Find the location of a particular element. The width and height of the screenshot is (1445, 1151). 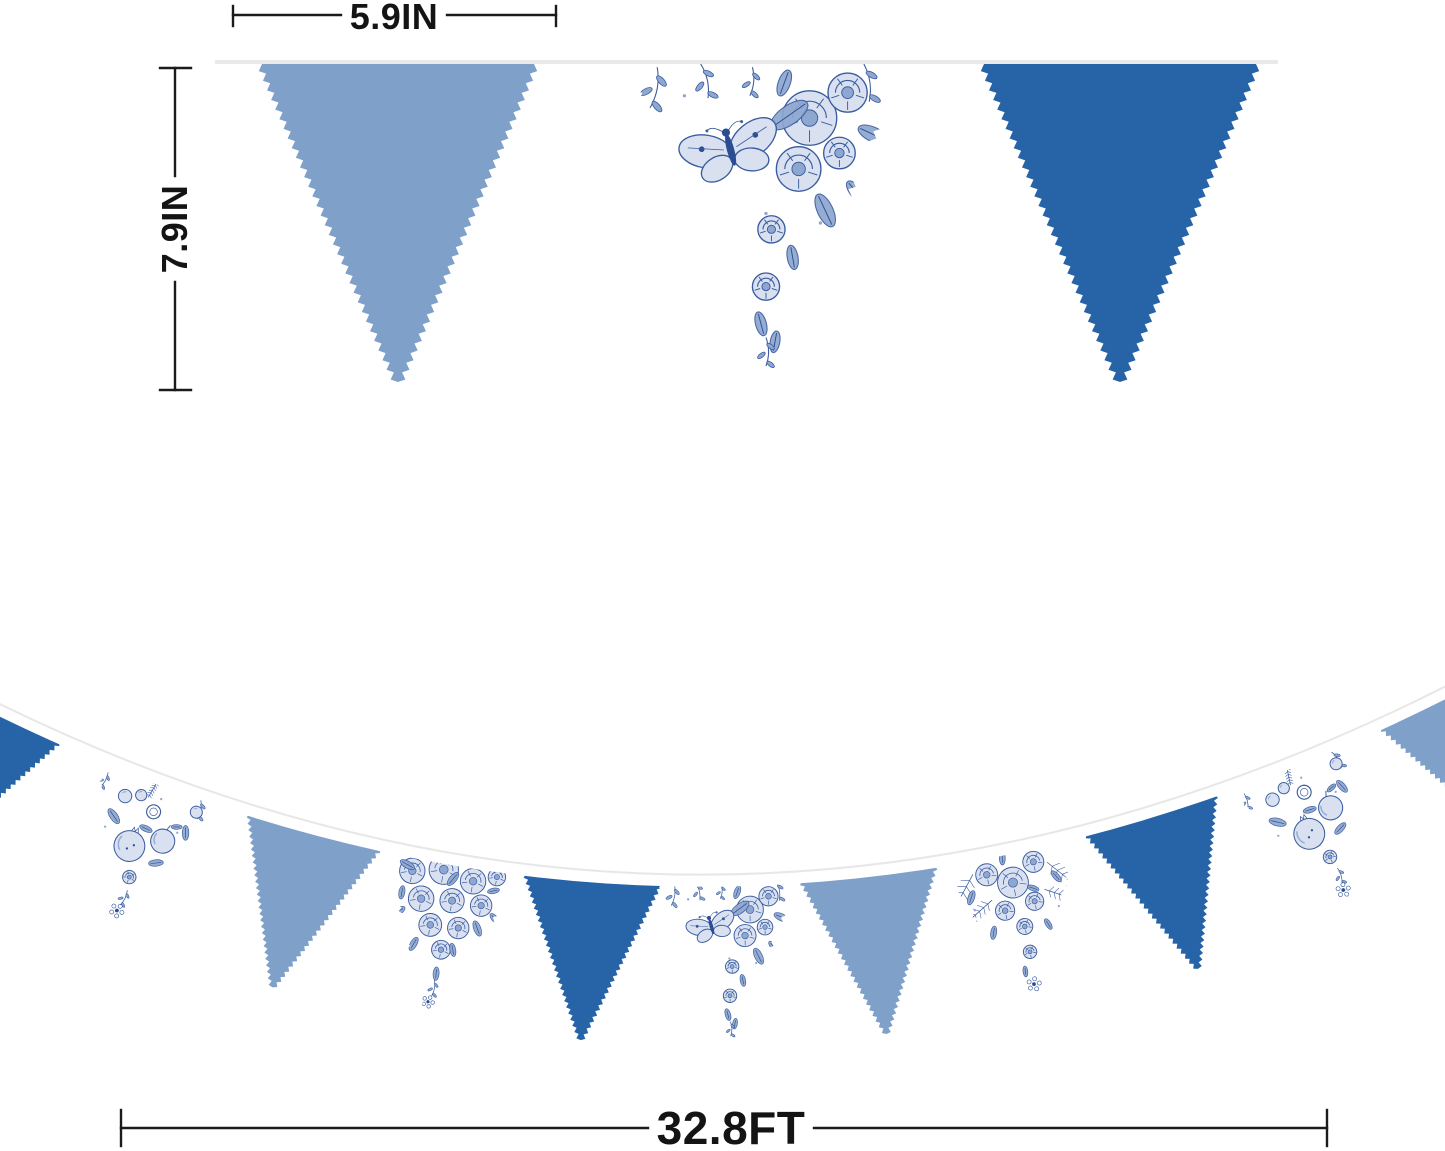

width-dimension-label: 5.9IN is located at coordinates (394, 18).